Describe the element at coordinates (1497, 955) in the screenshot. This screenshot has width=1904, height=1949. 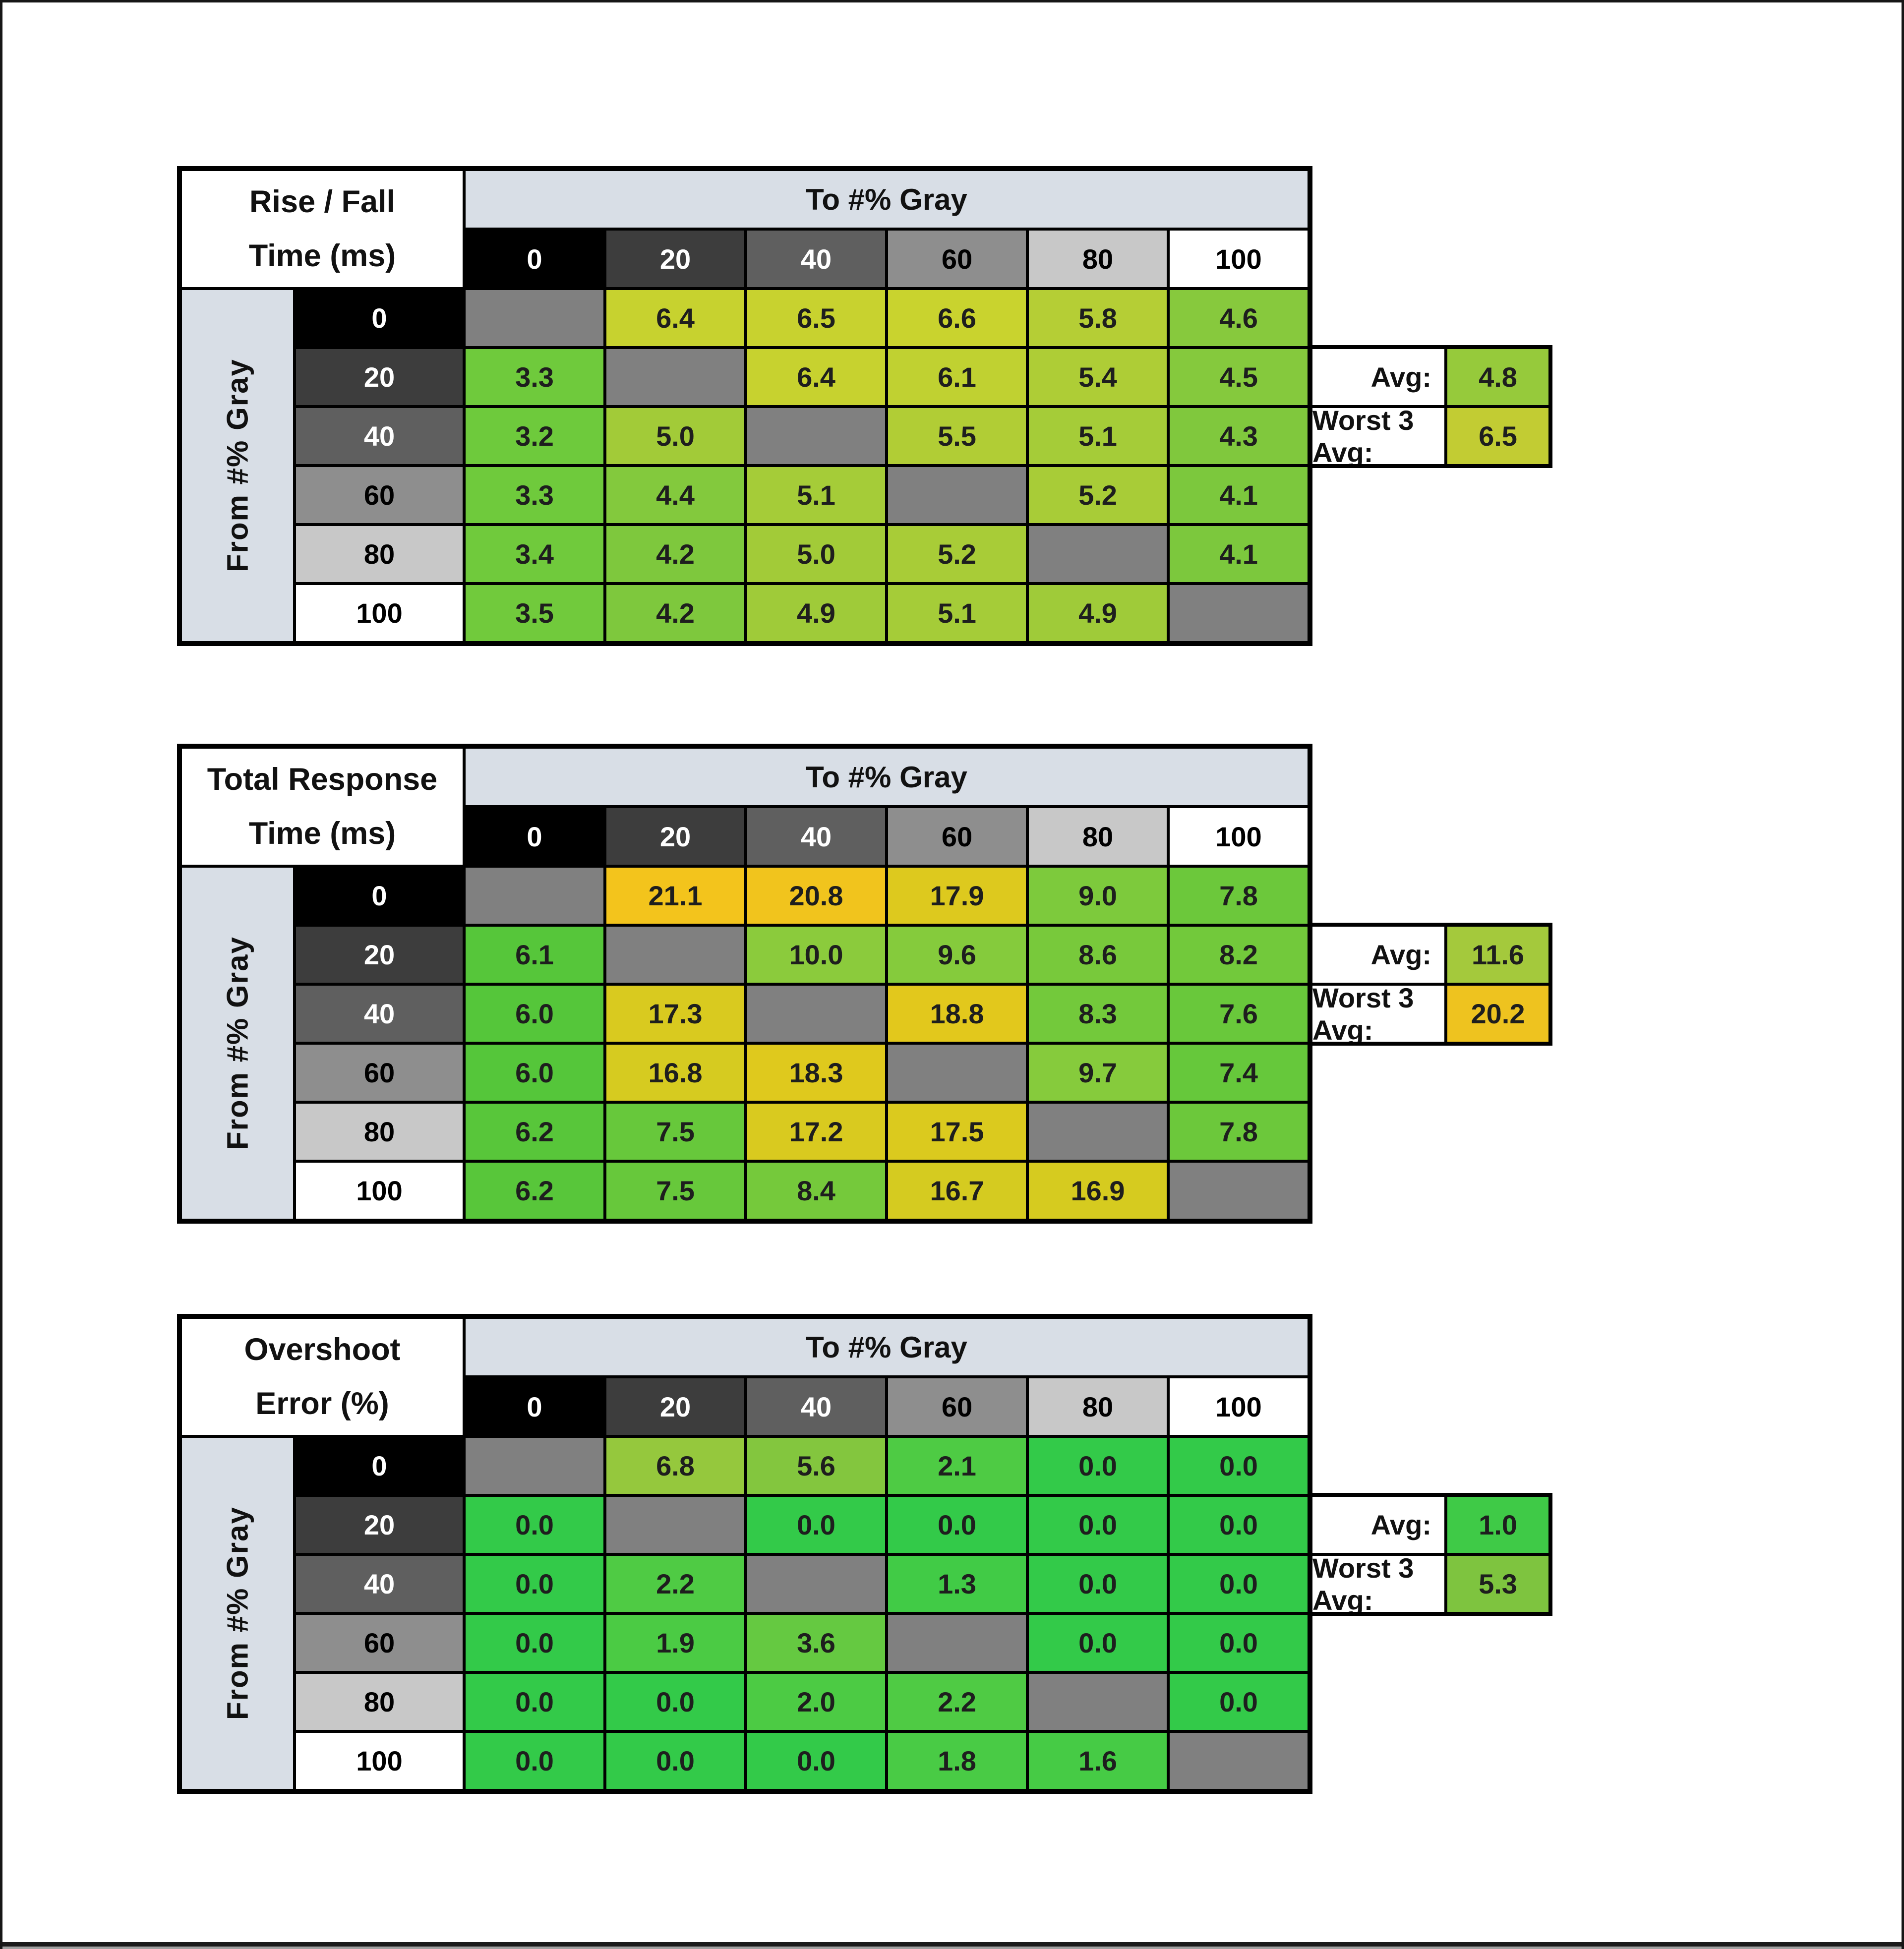
I see `avg-value: 11.6` at that location.